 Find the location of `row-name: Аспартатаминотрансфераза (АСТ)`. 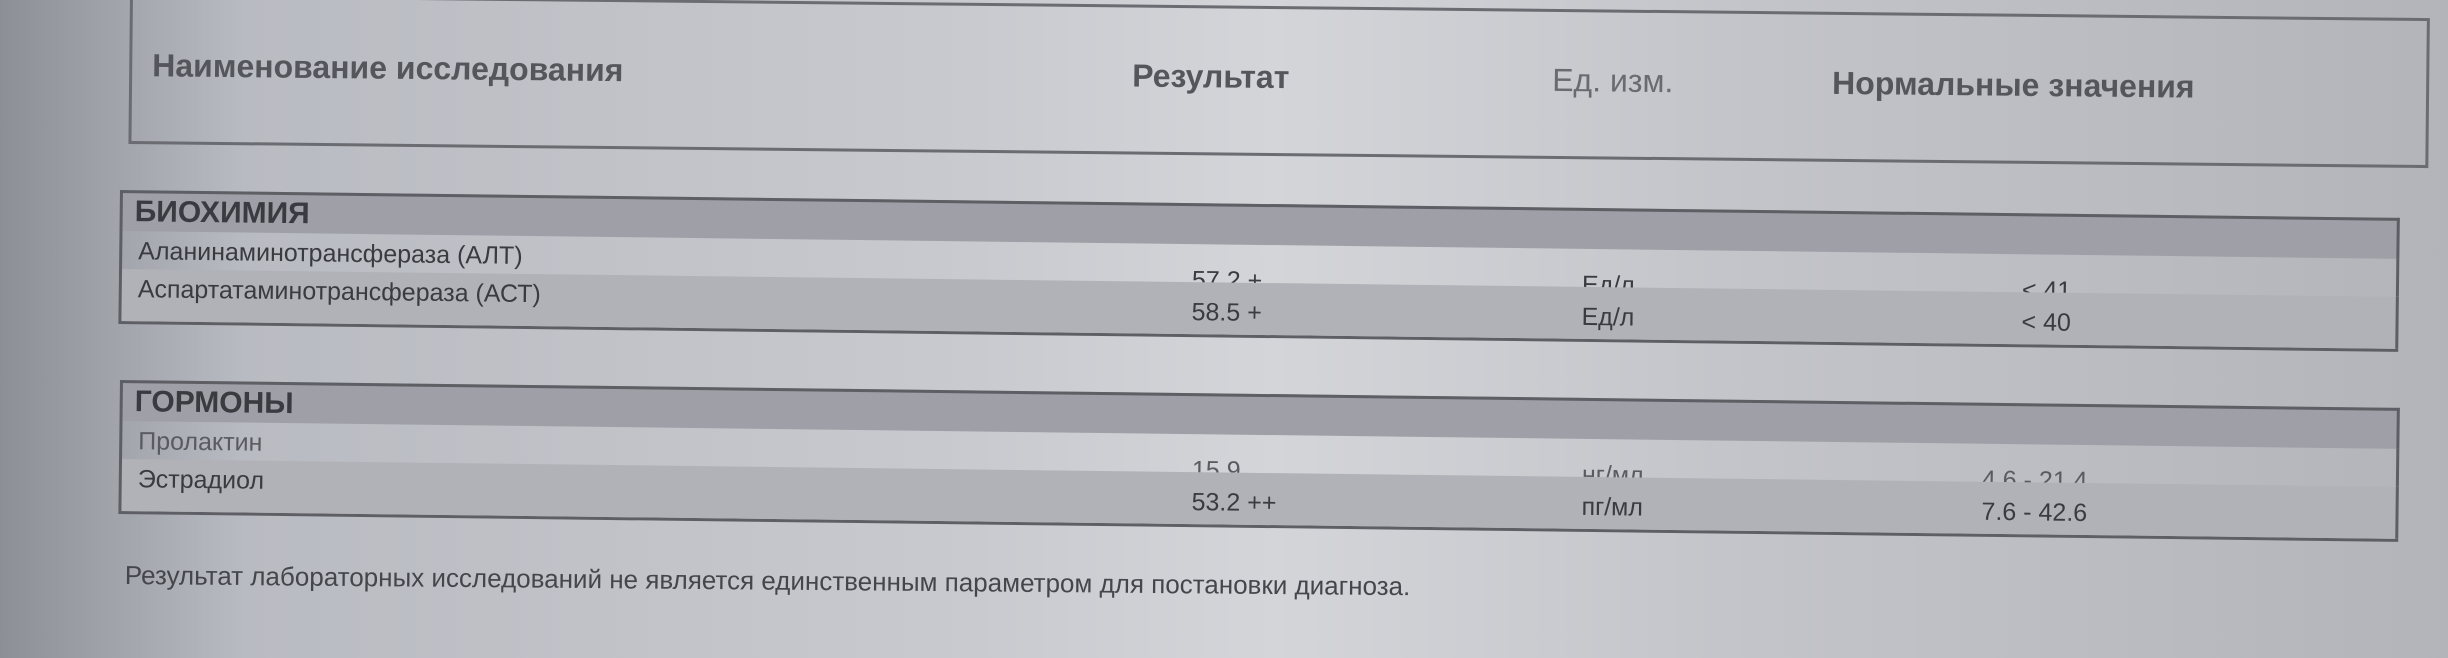

row-name: Аспартатаминотрансфераза (АСТ) is located at coordinates (339, 292).